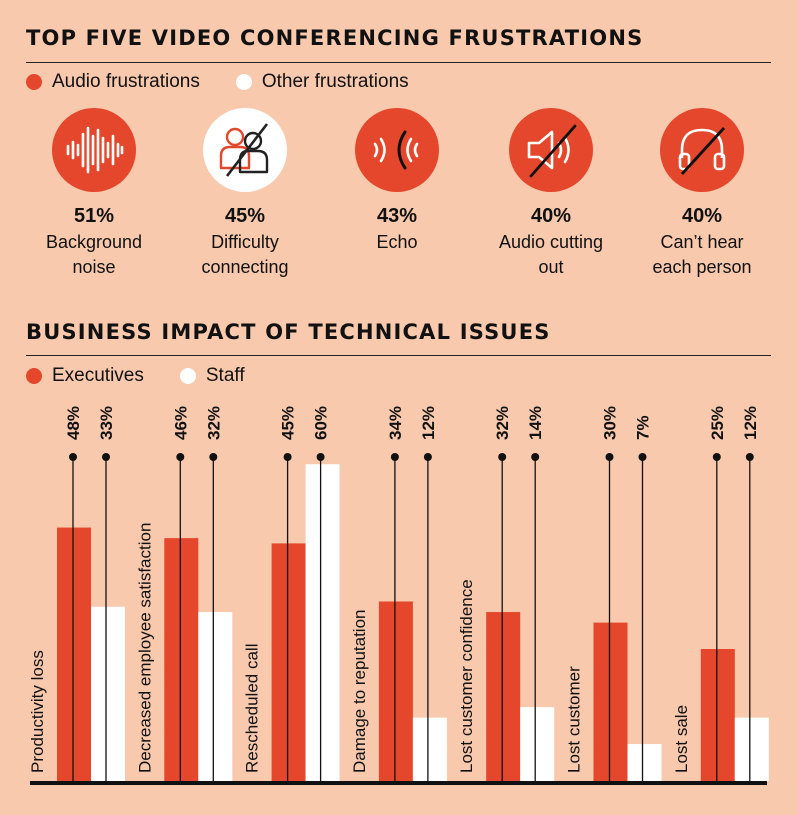  What do you see at coordinates (359, 692) in the screenshot?
I see `category-label: Damage to reputation` at bounding box center [359, 692].